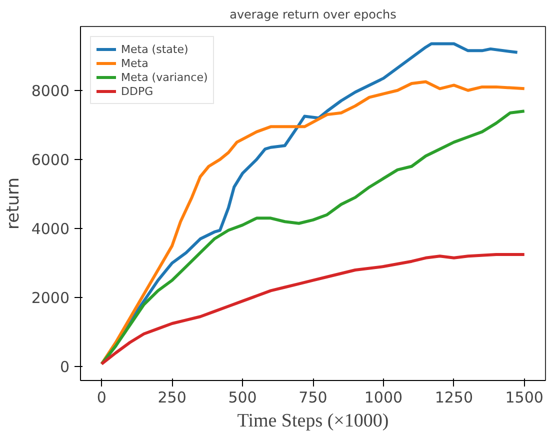 This screenshot has width=553, height=434. What do you see at coordinates (172, 397) in the screenshot?
I see `x-tick-label: 250` at bounding box center [172, 397].